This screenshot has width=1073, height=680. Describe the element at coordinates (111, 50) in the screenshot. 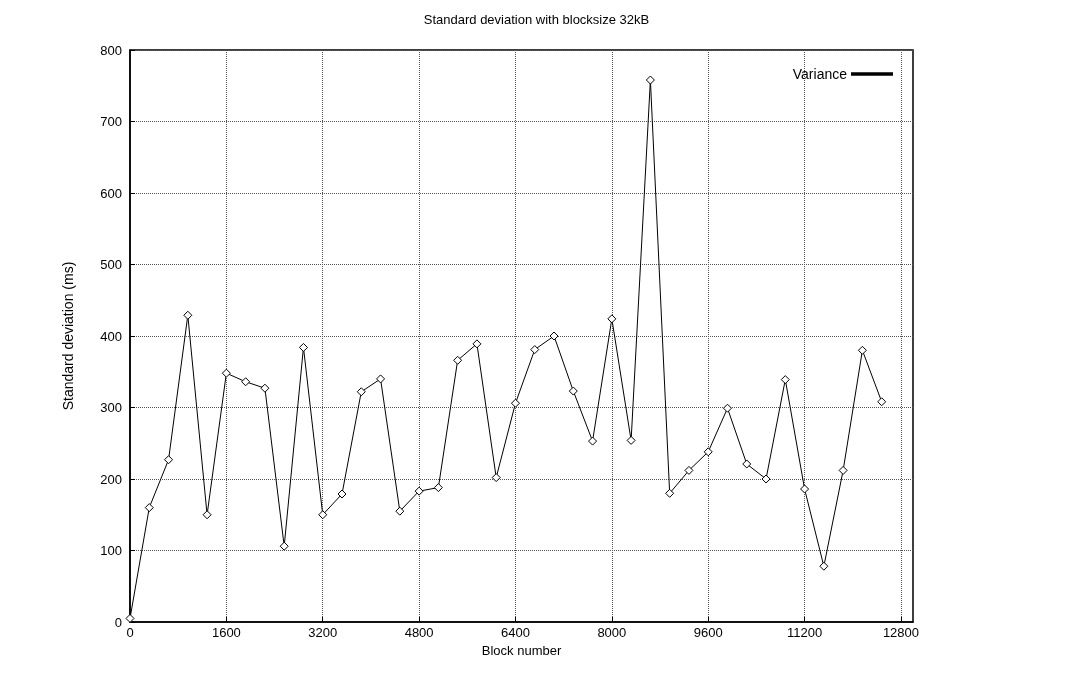

I see `y-tick-label: 800` at that location.